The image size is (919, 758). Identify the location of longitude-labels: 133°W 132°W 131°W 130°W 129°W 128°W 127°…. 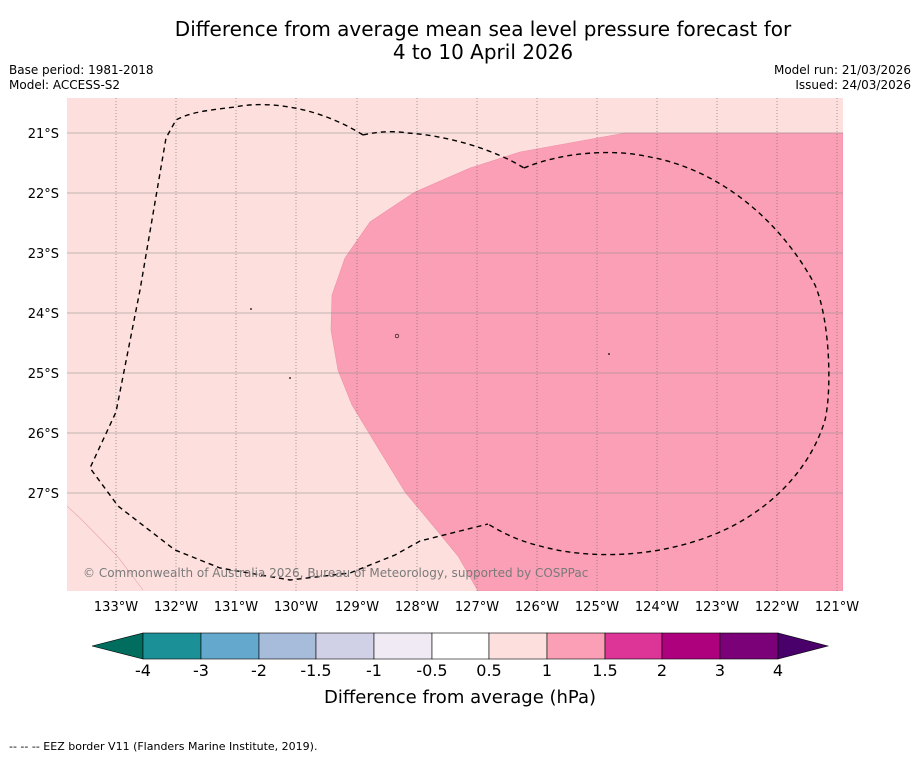
(476, 607).